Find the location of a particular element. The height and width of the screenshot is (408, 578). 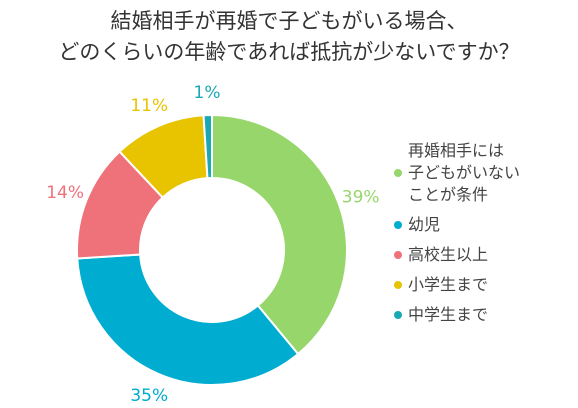

slice-value-label: 39% is located at coordinates (361, 197).